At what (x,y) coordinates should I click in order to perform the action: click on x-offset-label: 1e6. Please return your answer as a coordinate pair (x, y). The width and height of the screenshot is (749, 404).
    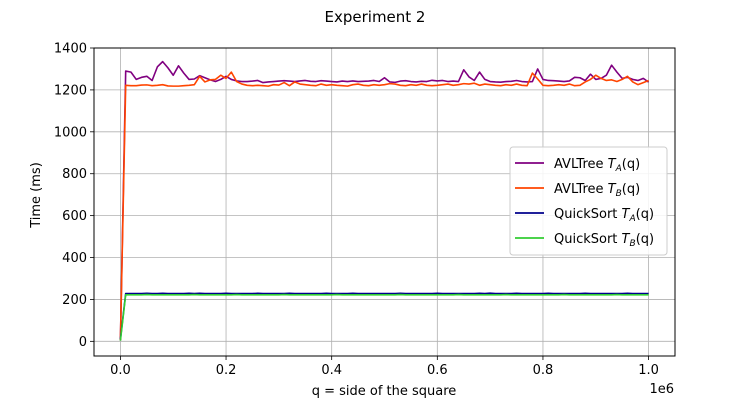
    Looking at the image, I should click on (661, 389).